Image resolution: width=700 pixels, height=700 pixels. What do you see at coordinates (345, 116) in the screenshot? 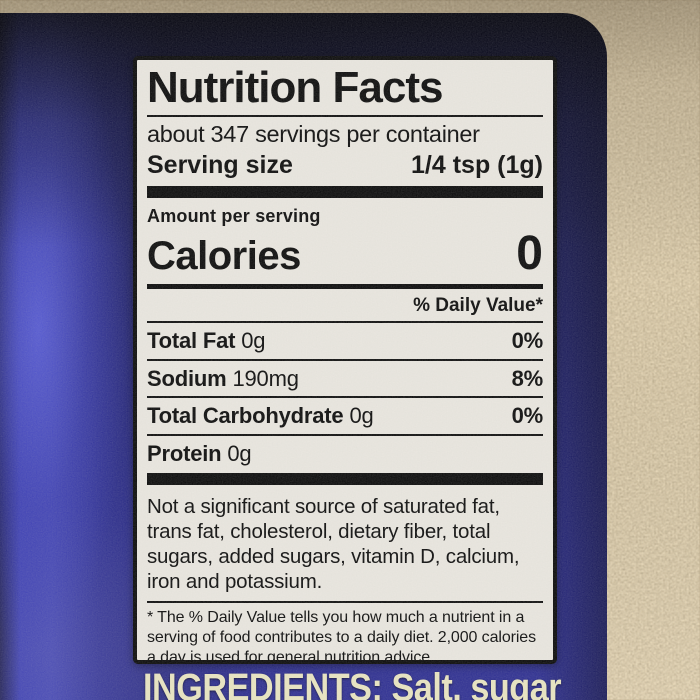
I see `title-rule` at bounding box center [345, 116].